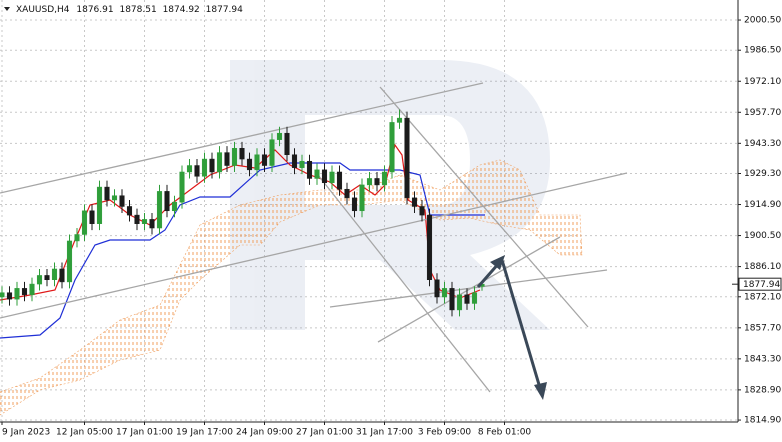 This screenshot has height=442, width=782. What do you see at coordinates (511, 327) in the screenshot?
I see `forecast-arrows` at bounding box center [511, 327].